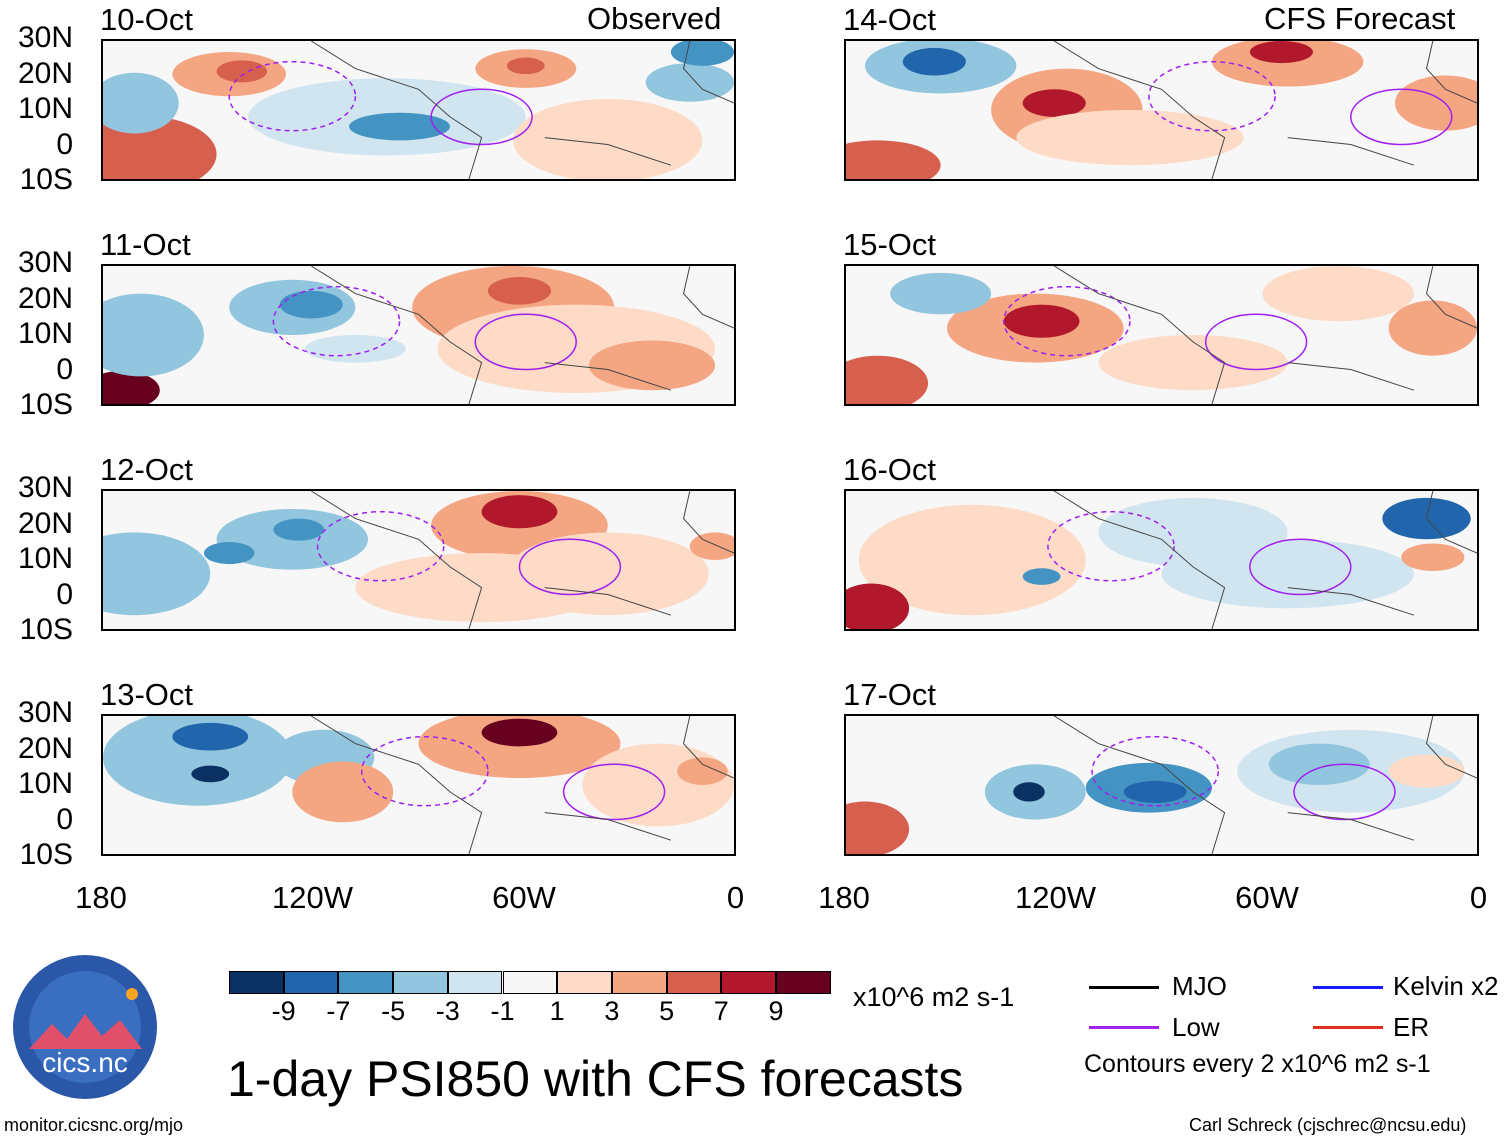 This screenshot has height=1142, width=1510. Describe the element at coordinates (721, 1011) in the screenshot. I see `colorbar-label: 7` at that location.